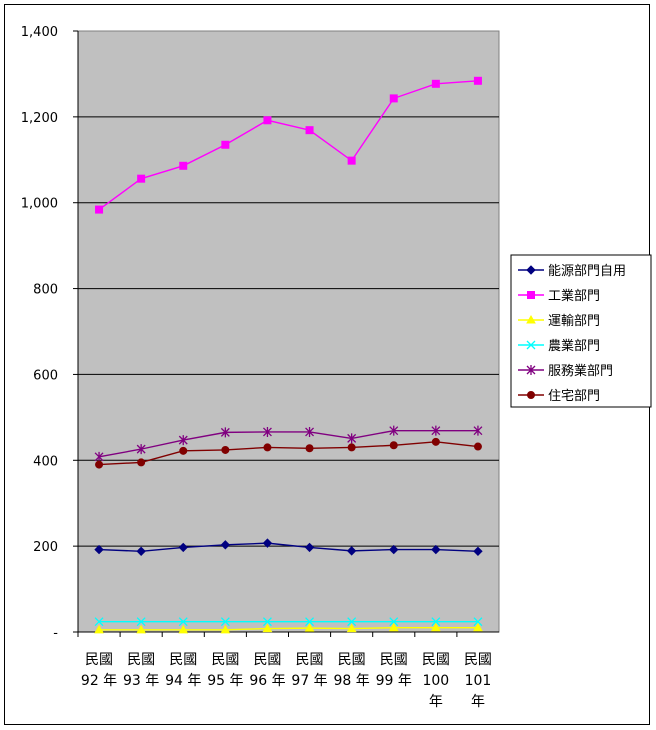 This screenshot has width=656, height=730. Describe the element at coordinates (574, 296) in the screenshot. I see `legend-label: 工業部門` at that location.